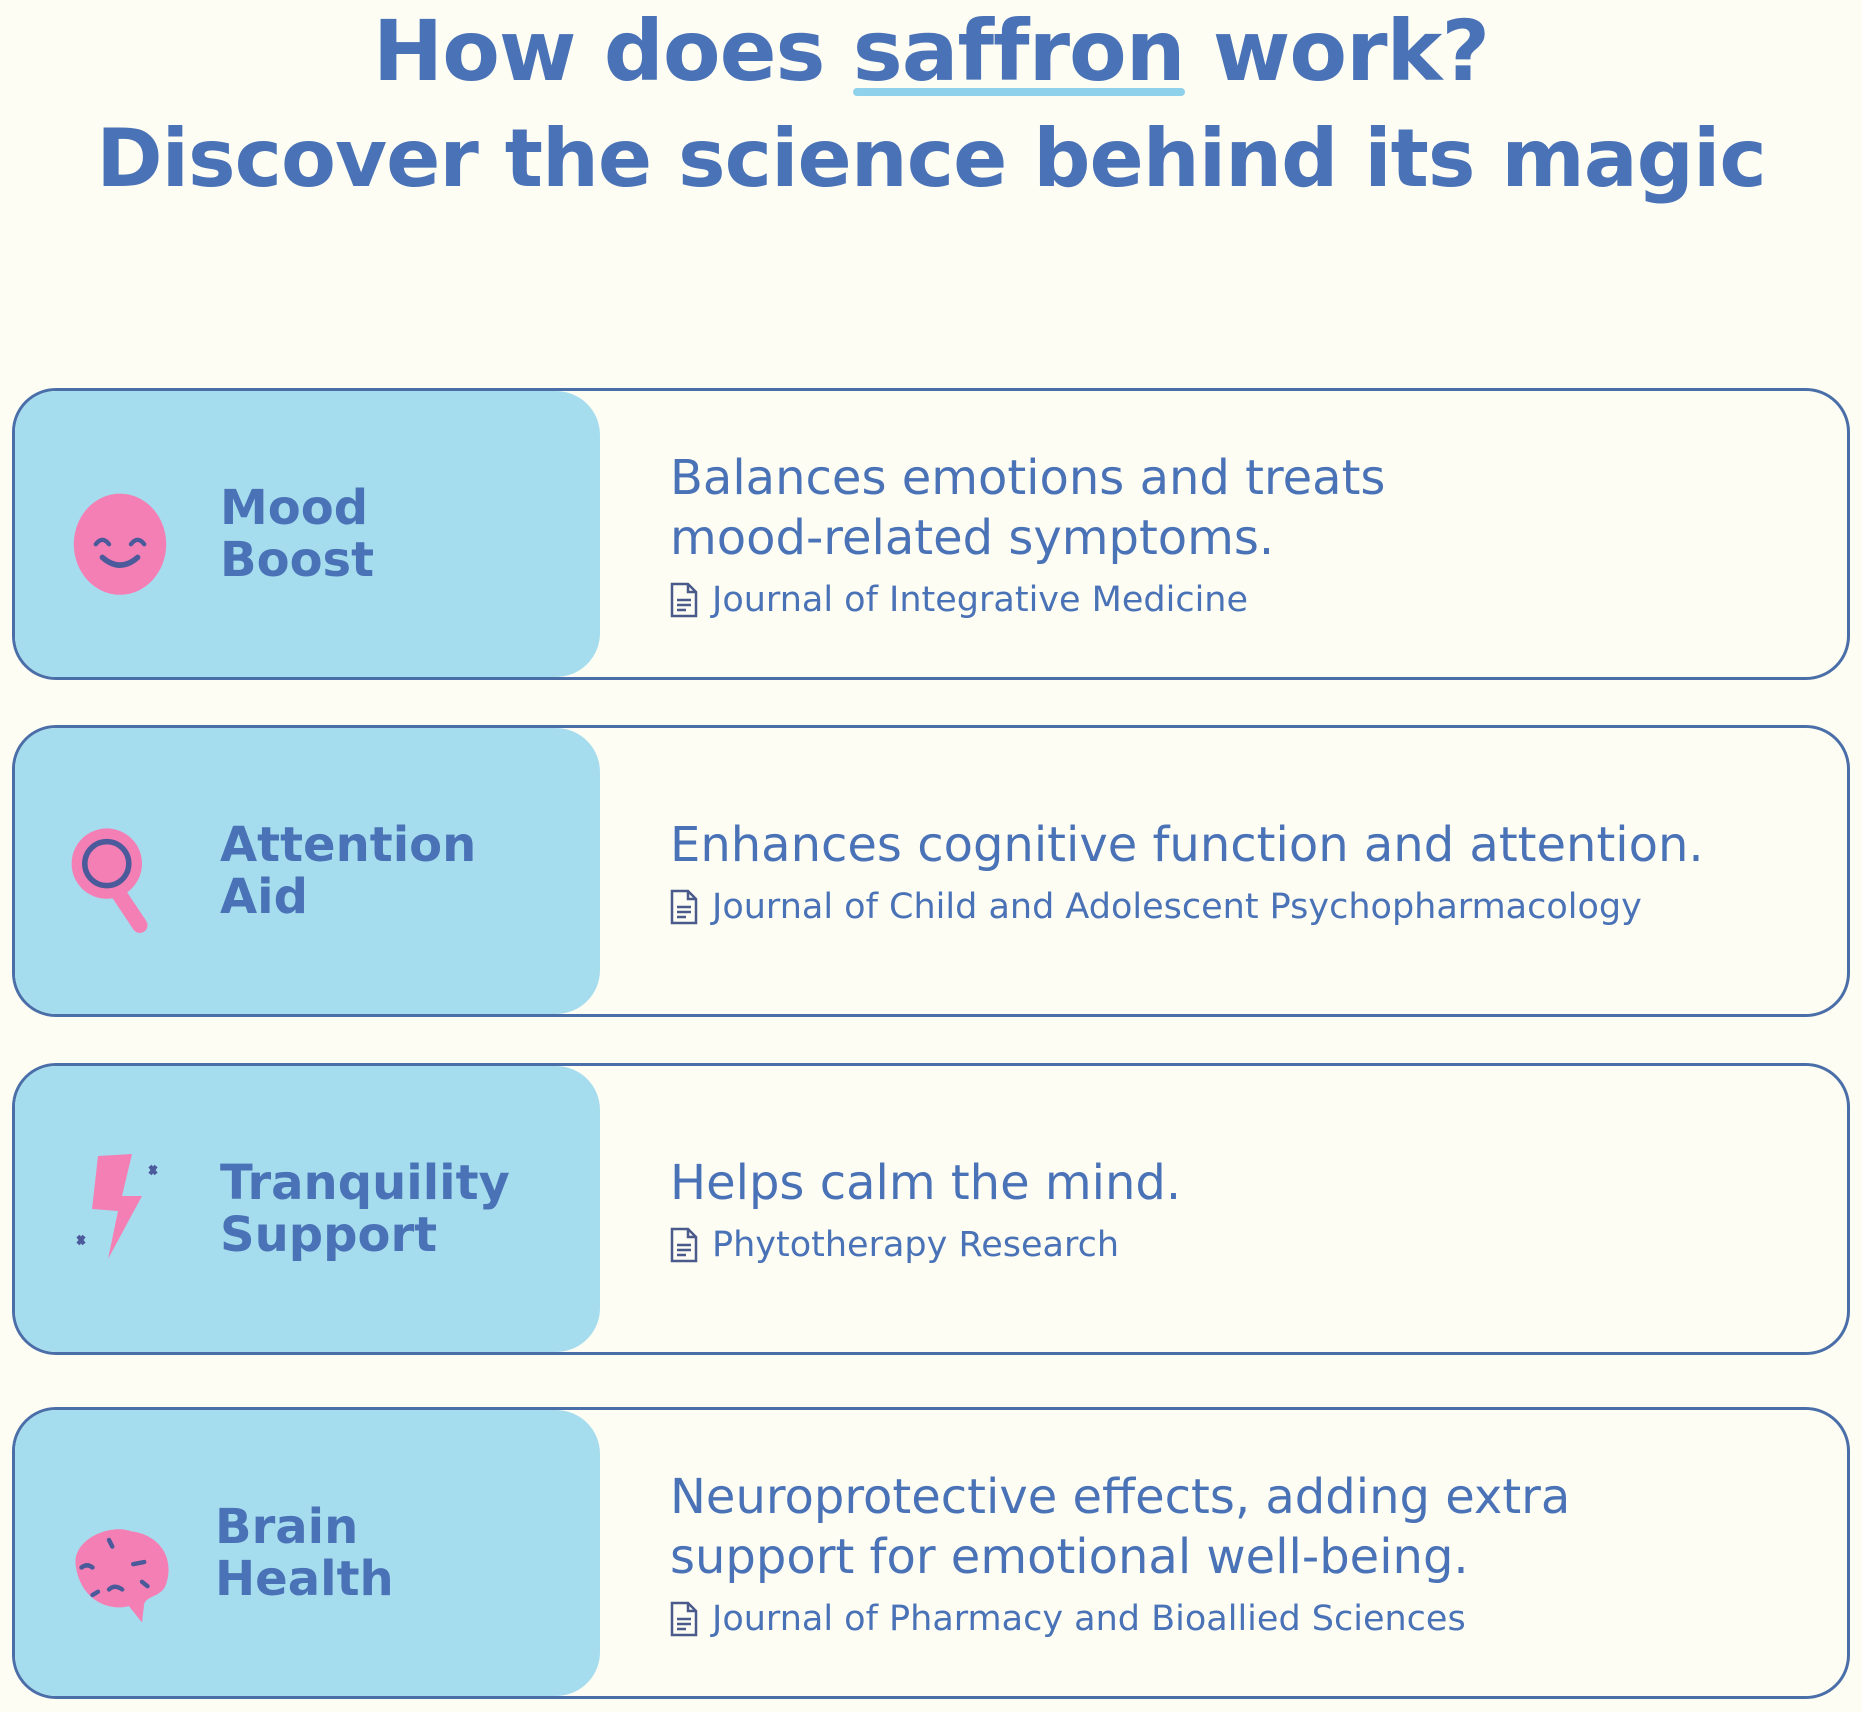  What do you see at coordinates (297, 534) in the screenshot?
I see `benefit-label: Mood Boost` at bounding box center [297, 534].